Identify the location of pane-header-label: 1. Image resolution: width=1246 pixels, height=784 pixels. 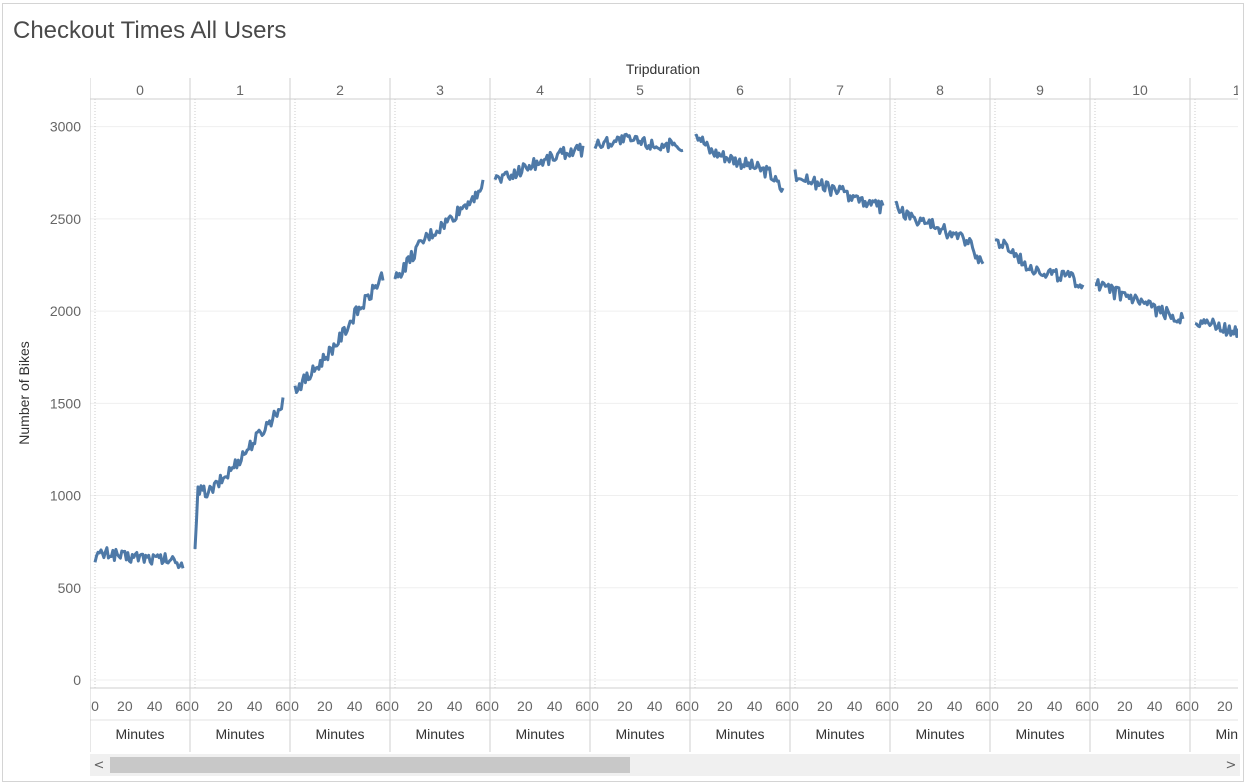
(240, 90).